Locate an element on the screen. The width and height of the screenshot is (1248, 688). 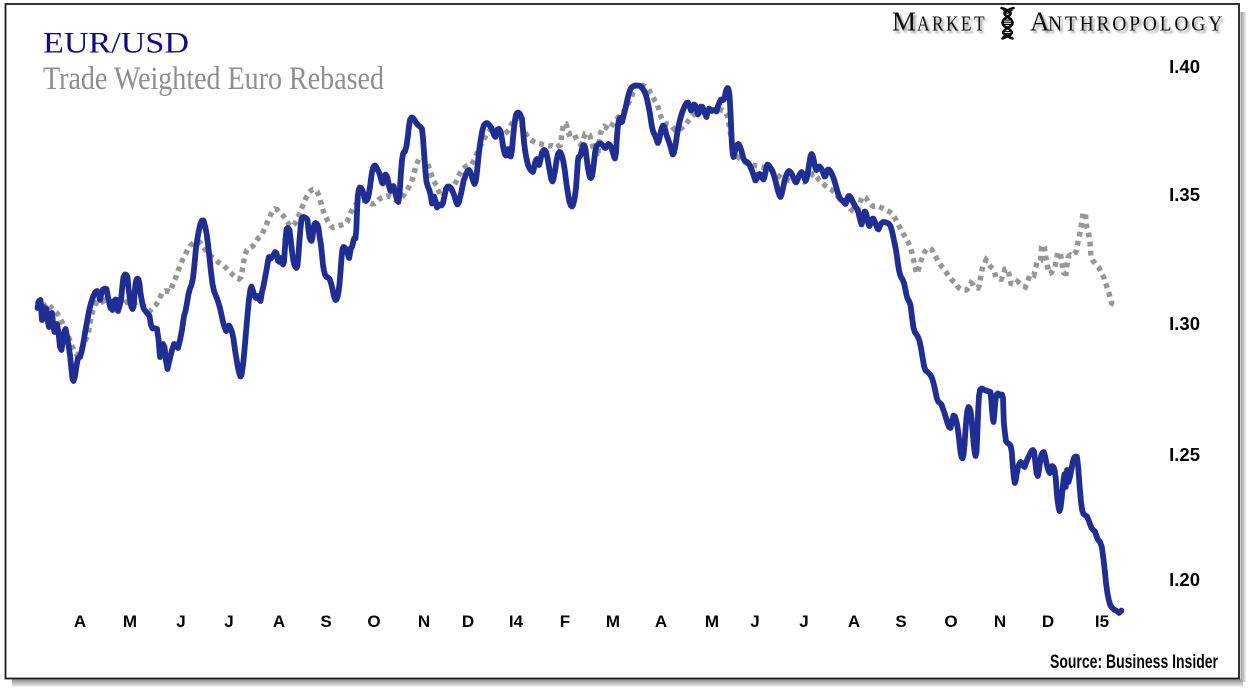
svg-text: I.30 is located at coordinates (1184, 323).